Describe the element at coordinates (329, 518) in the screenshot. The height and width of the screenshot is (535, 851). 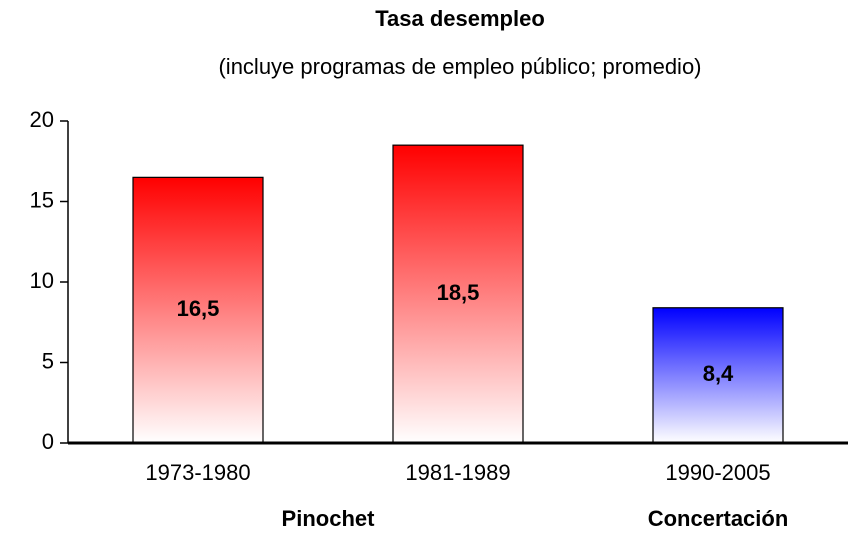
I see `group-label: Pinochet` at that location.